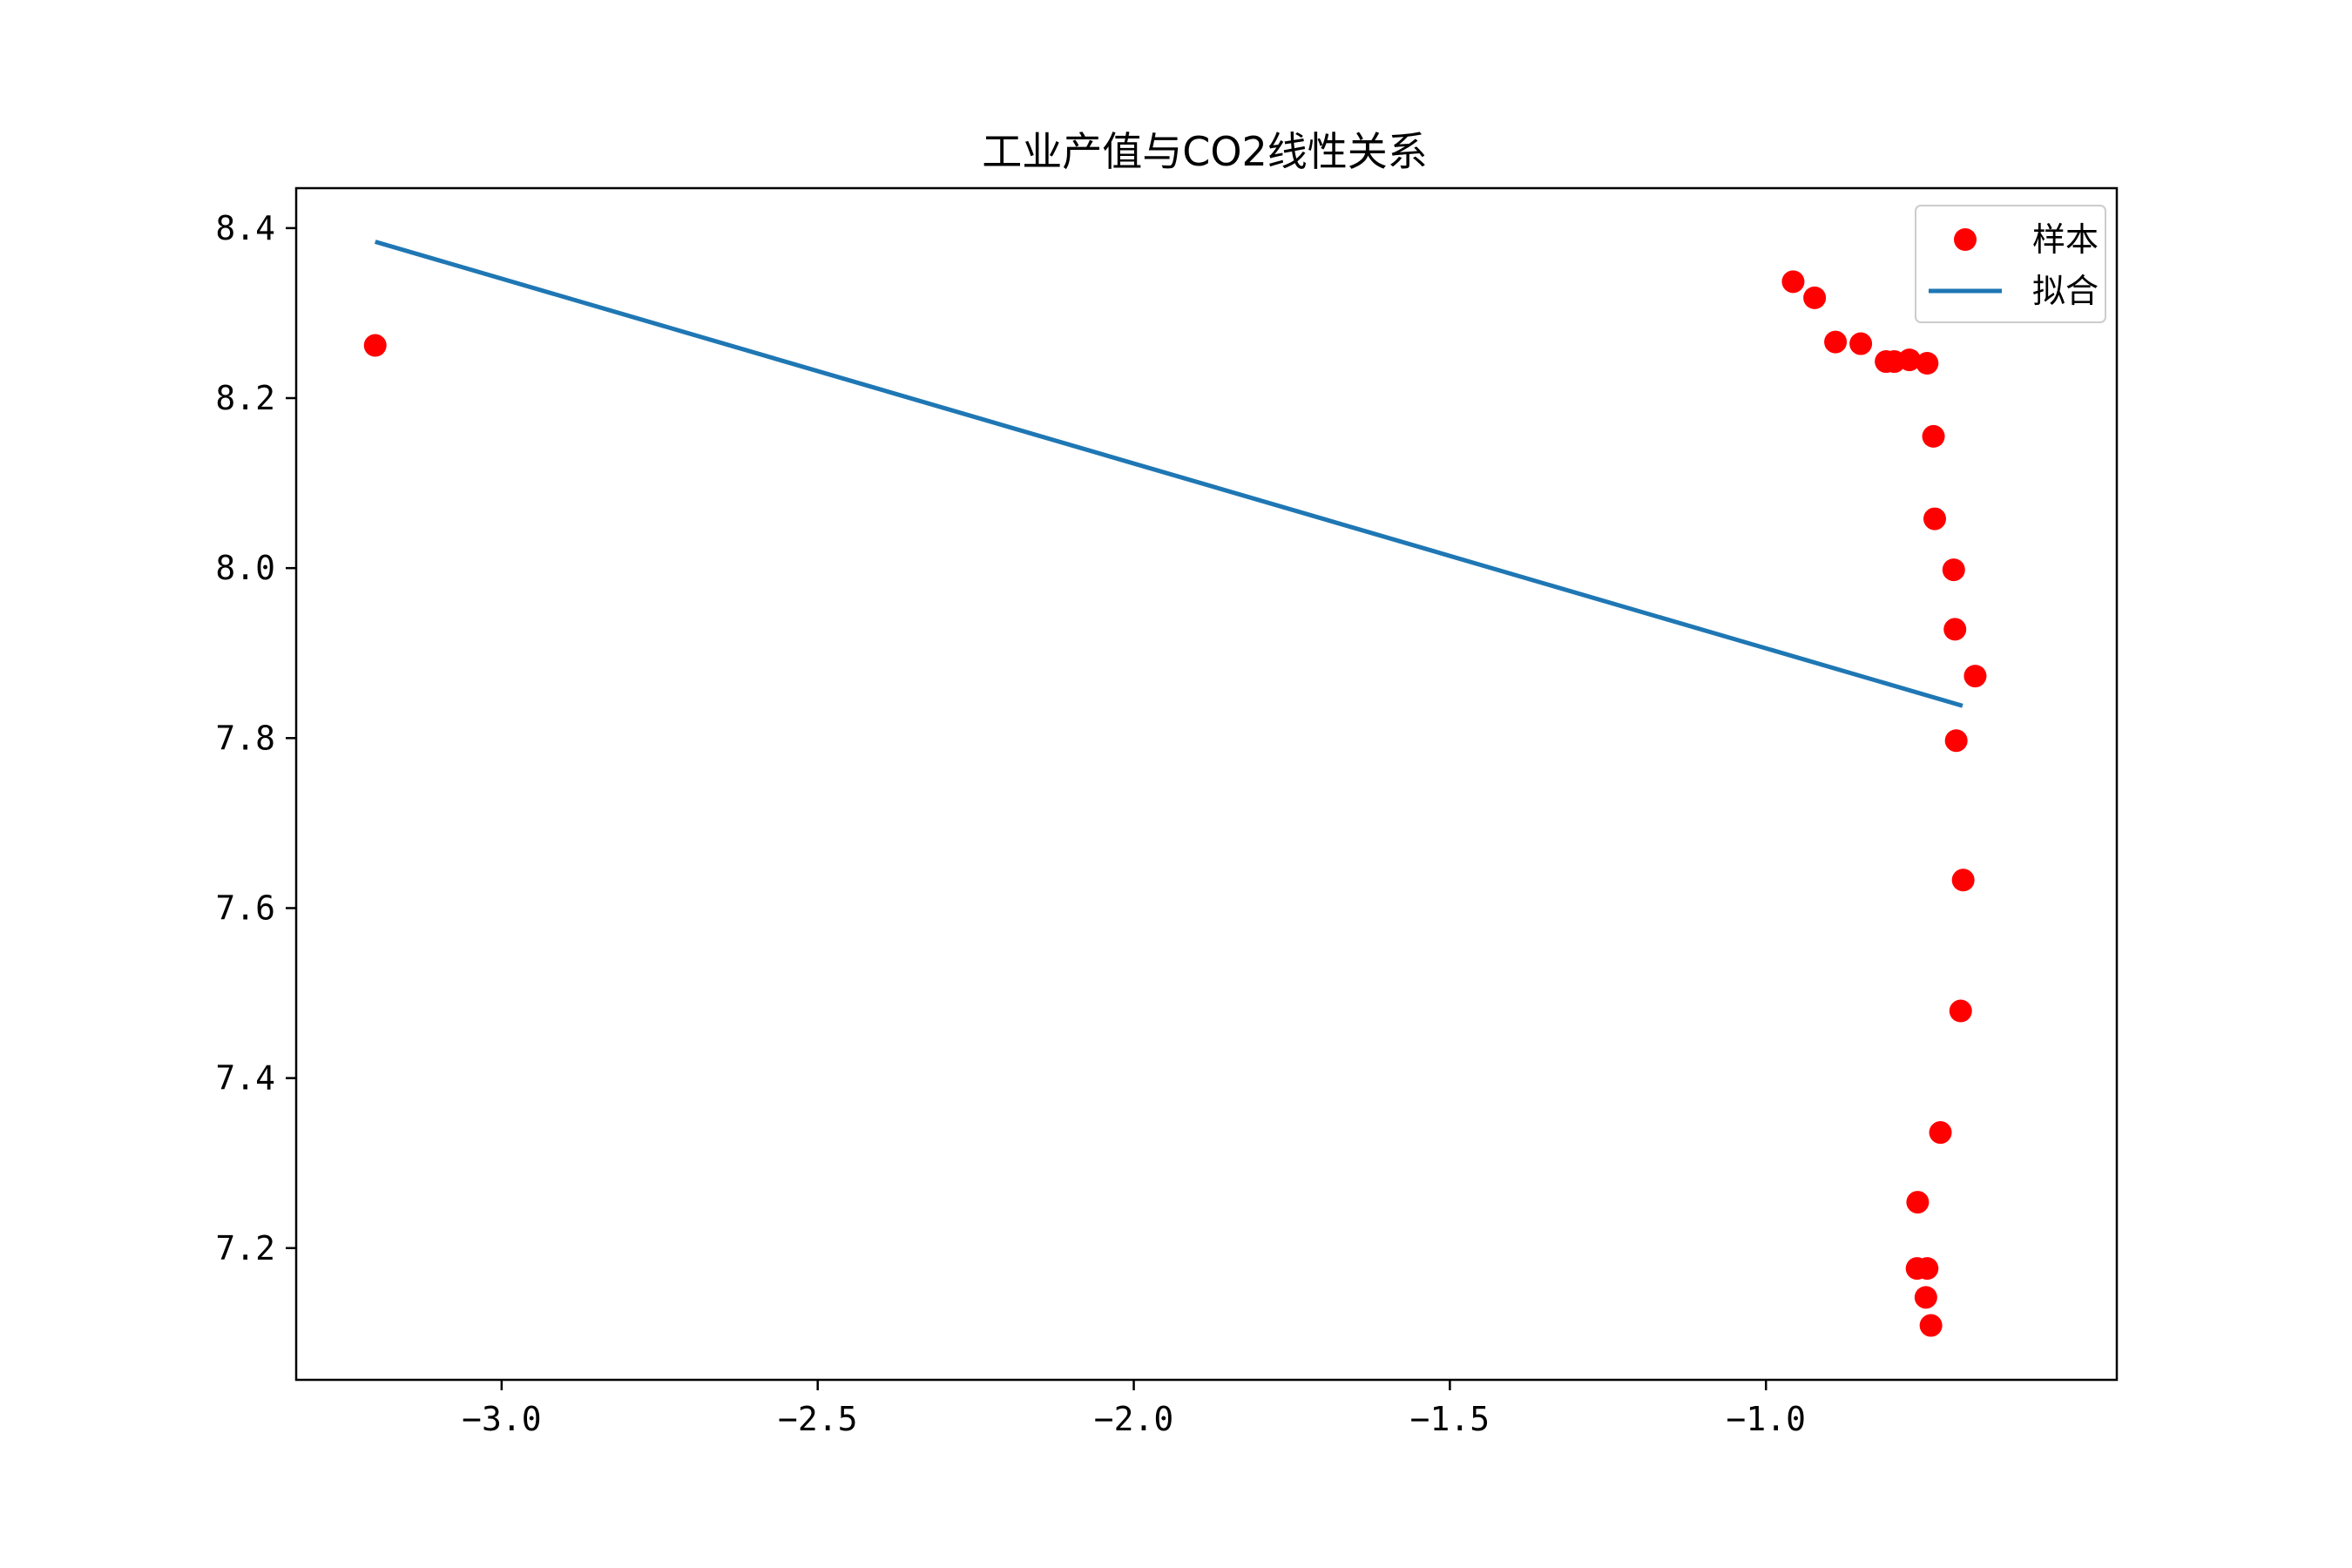  What do you see at coordinates (245, 228) in the screenshot?
I see `y-tick-label: 8.4` at bounding box center [245, 228].